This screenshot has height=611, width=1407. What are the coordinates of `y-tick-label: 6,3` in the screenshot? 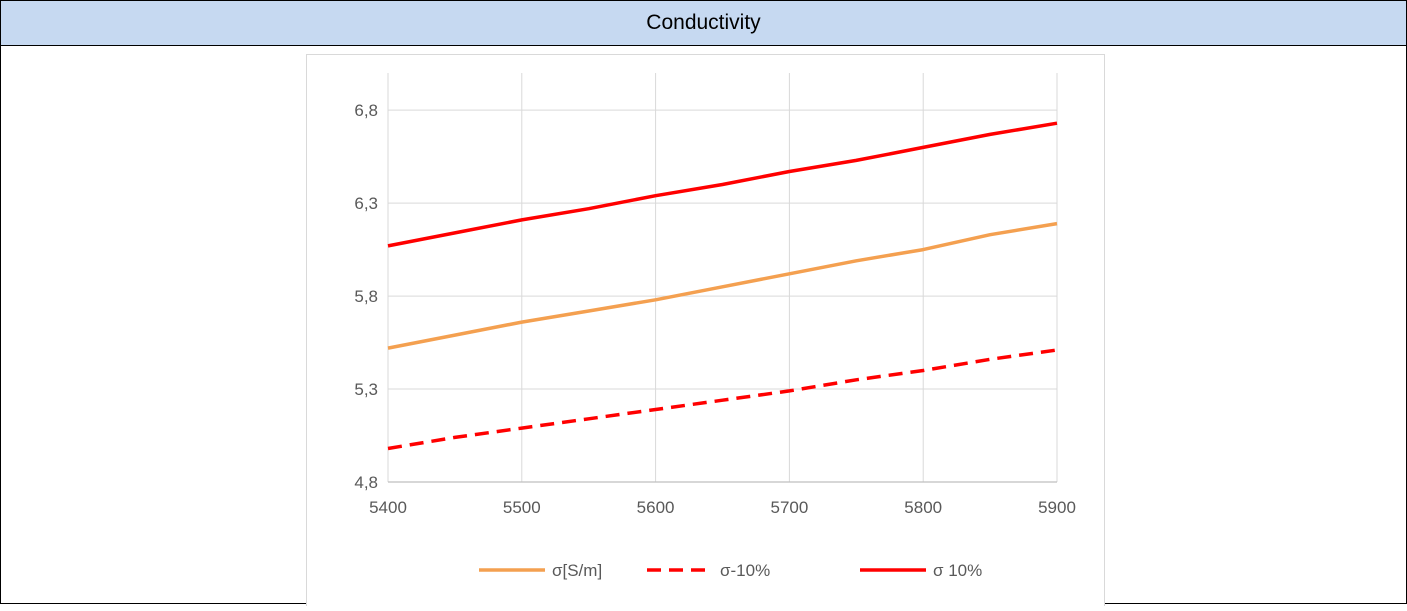 It's located at (366, 203).